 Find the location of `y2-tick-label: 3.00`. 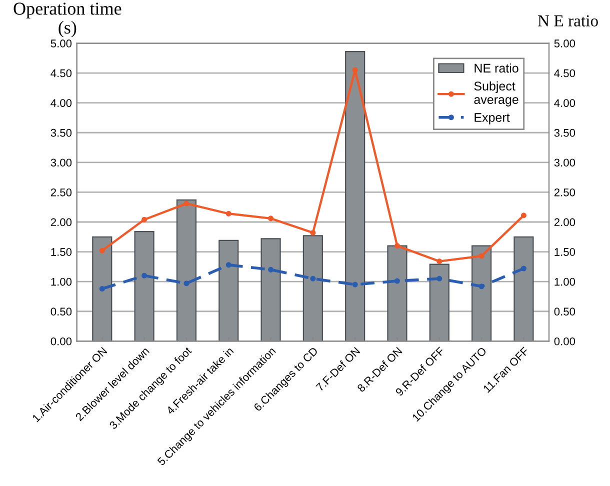

y2-tick-label: 3.00 is located at coordinates (565, 162).